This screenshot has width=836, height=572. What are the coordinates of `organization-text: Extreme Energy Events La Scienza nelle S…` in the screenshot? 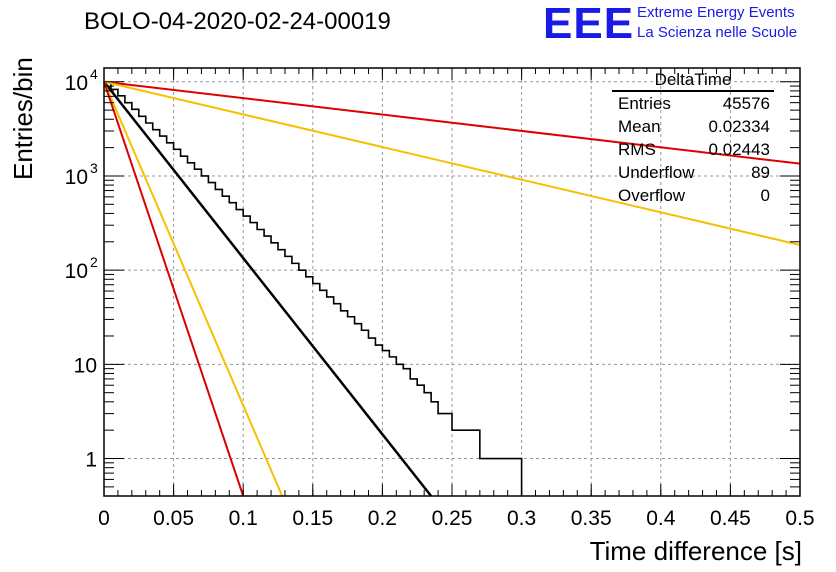 It's located at (717, 23).